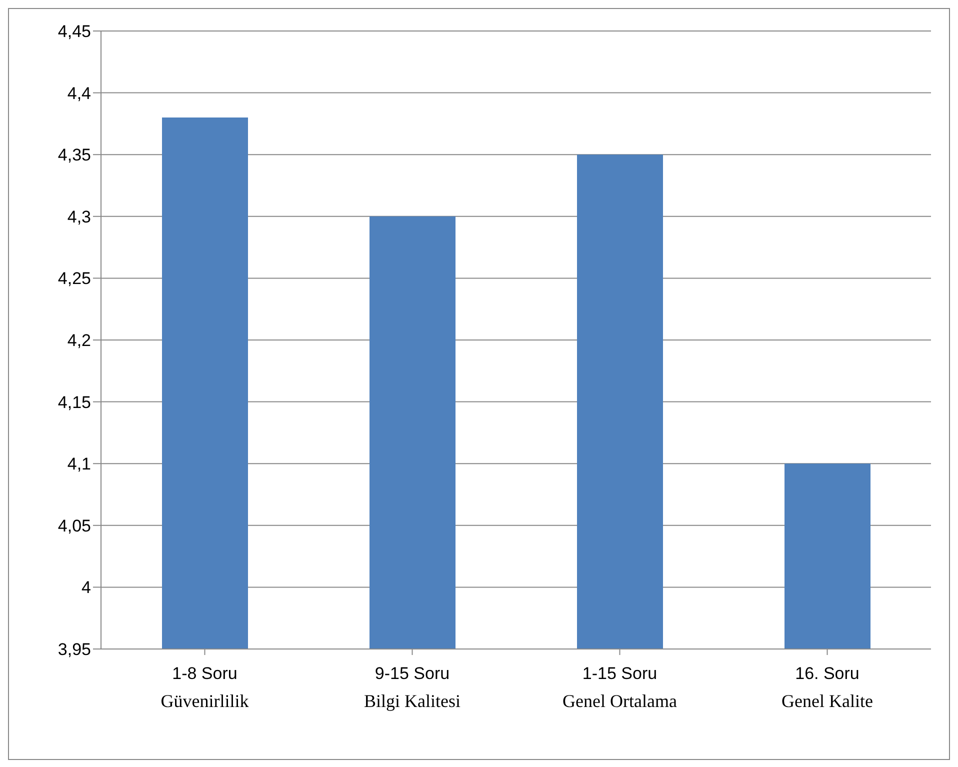 This screenshot has width=958, height=767. I want to click on x-tick-label: 9-15 Soru, so click(412, 674).